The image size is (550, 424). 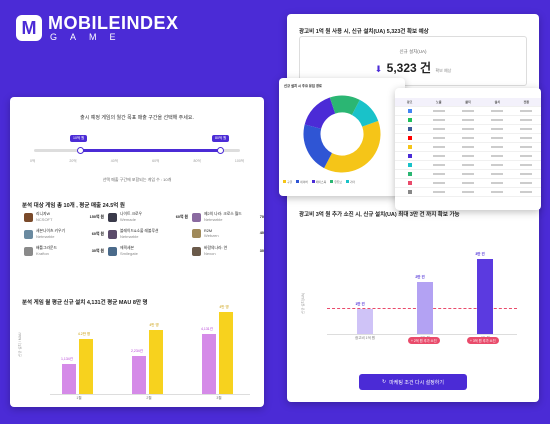 What do you see at coordinates (80, 150) in the screenshot?
I see `slider-low-handle` at bounding box center [80, 150].